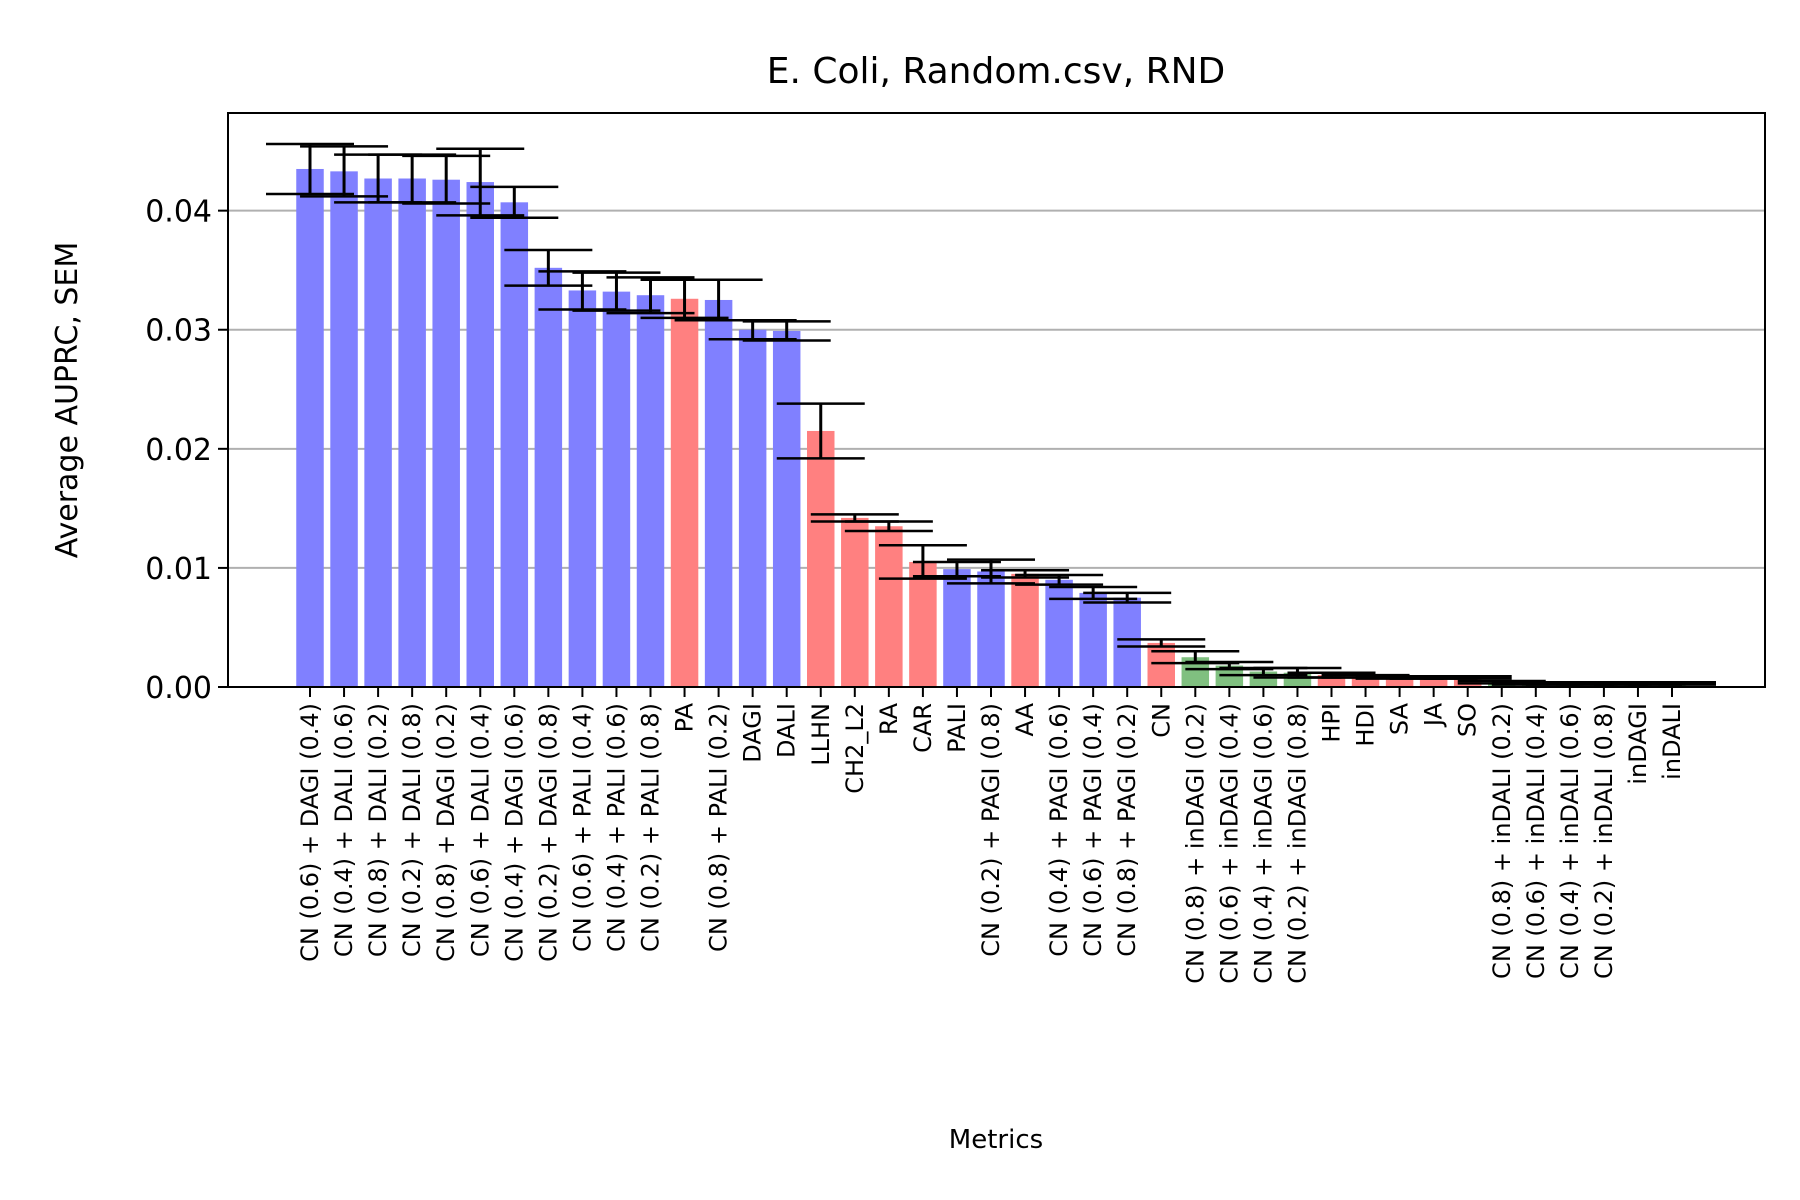  Describe the element at coordinates (1059, 830) in the screenshot. I see `x-tick-label: CN (0.4) + PAGI (0.6)` at that location.